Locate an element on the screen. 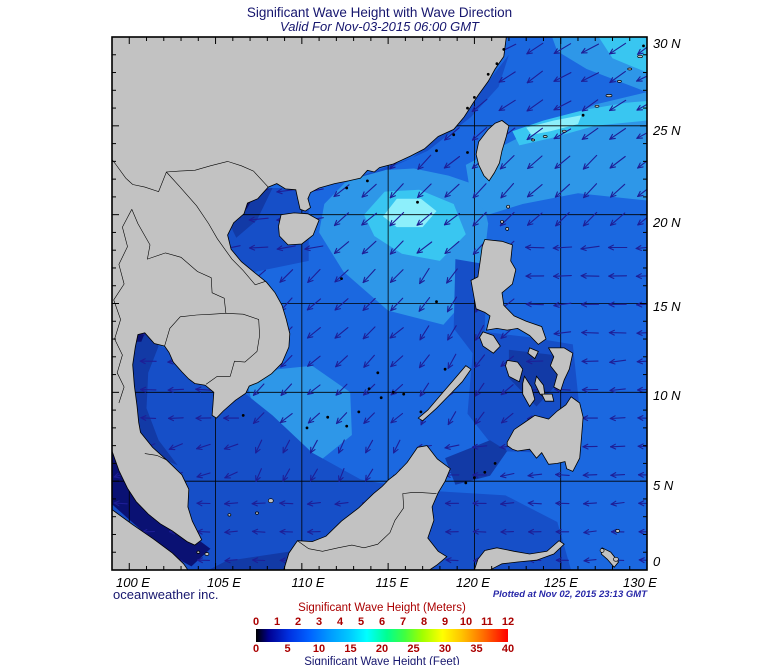 The width and height of the screenshot is (775, 665). legend-tick: 15 is located at coordinates (350, 649).